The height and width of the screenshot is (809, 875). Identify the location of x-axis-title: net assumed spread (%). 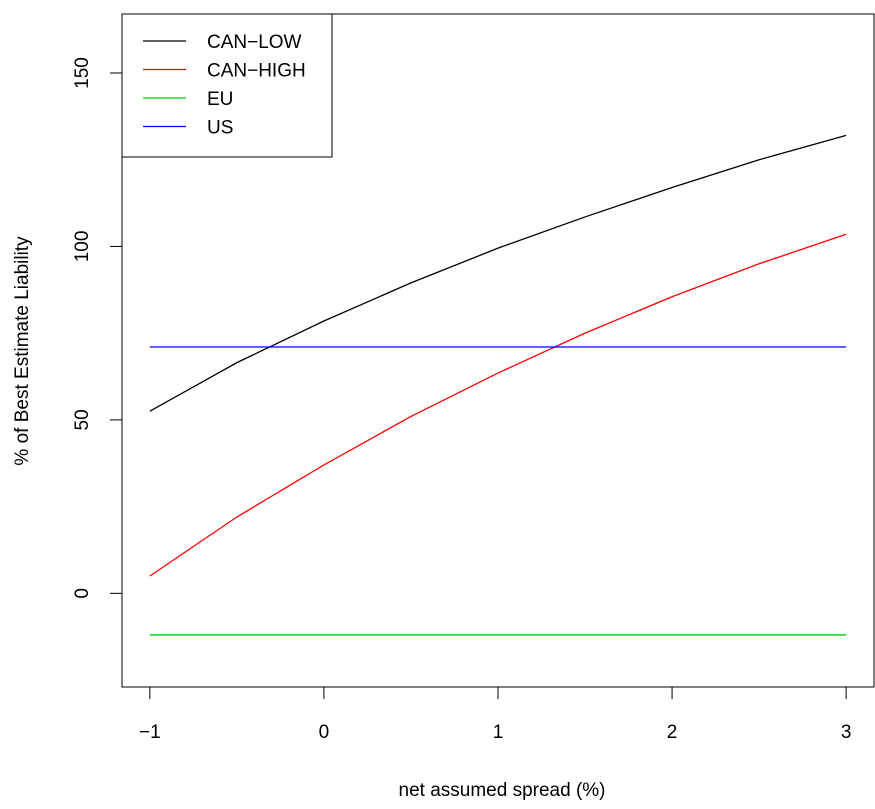
(502, 790).